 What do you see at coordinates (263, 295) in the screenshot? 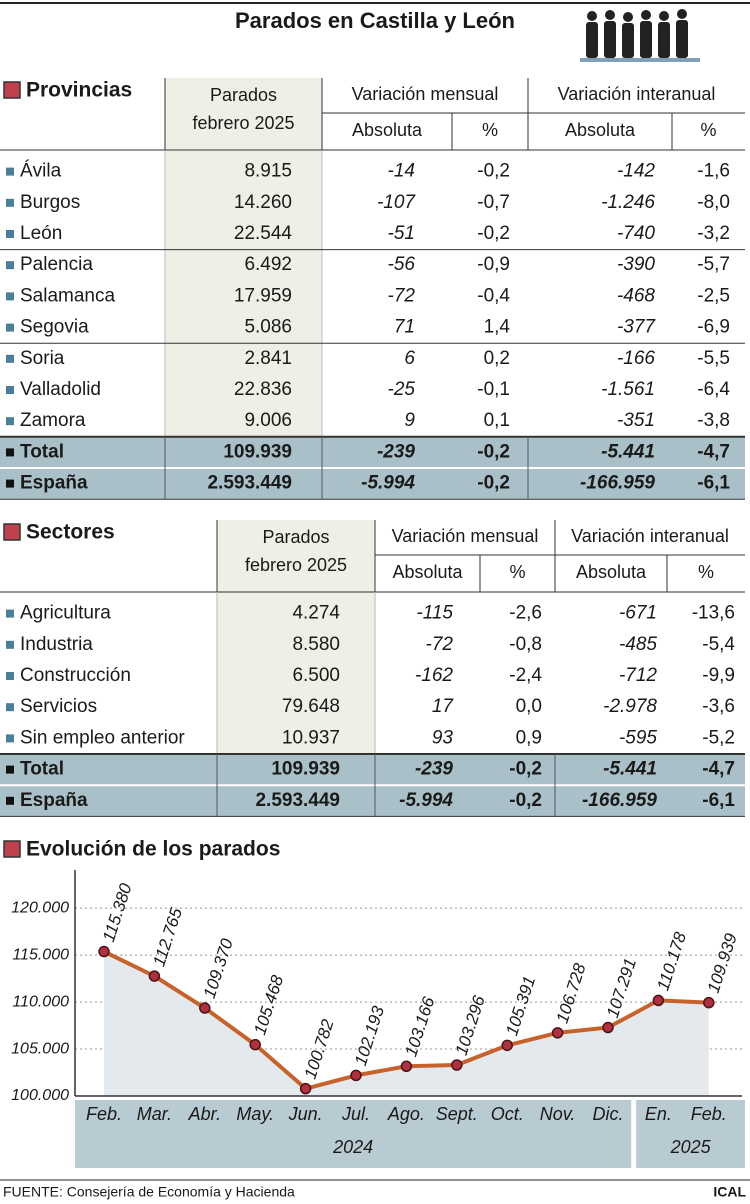
I see `cell: 17.959` at bounding box center [263, 295].